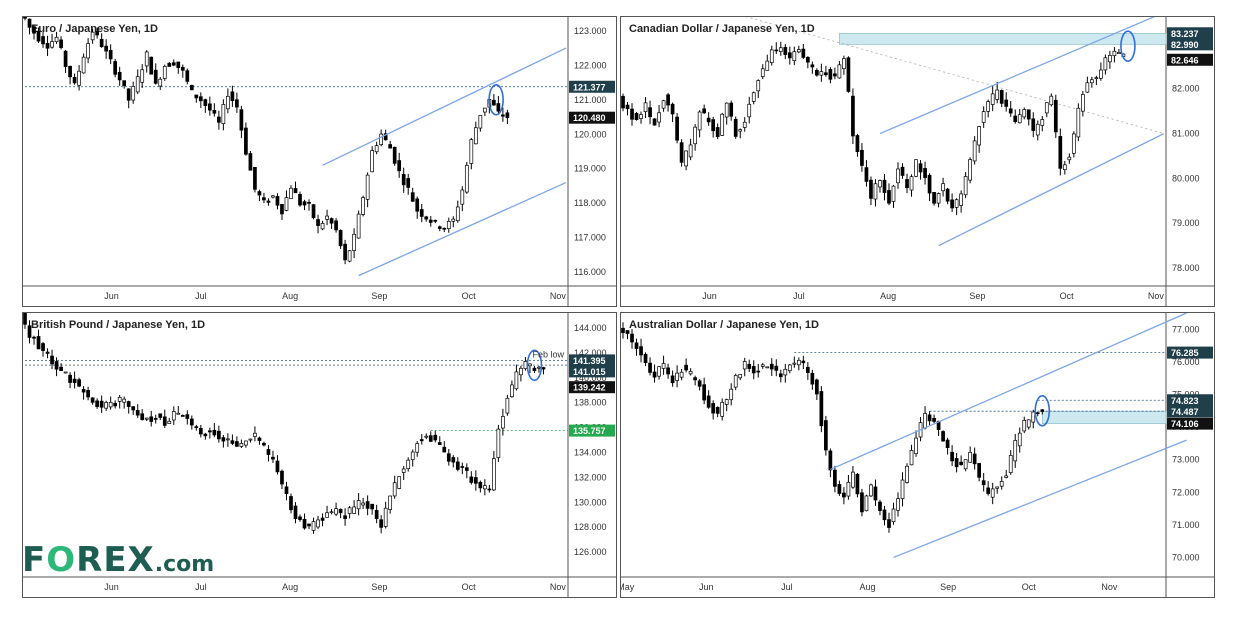 This screenshot has height=621, width=1238. What do you see at coordinates (590, 272) in the screenshot?
I see `y-tick-label: 116.000` at bounding box center [590, 272].